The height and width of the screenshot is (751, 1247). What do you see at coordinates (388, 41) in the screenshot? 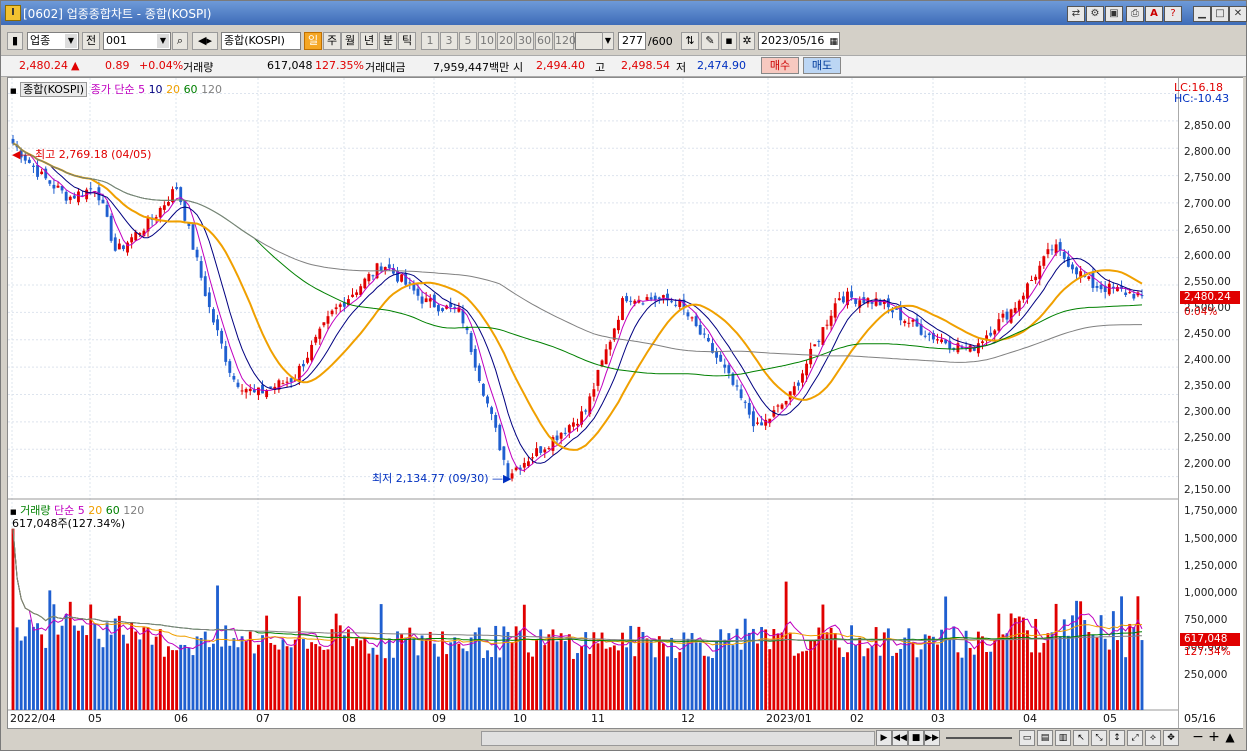
I see `period-button-4: 분` at bounding box center [388, 41].